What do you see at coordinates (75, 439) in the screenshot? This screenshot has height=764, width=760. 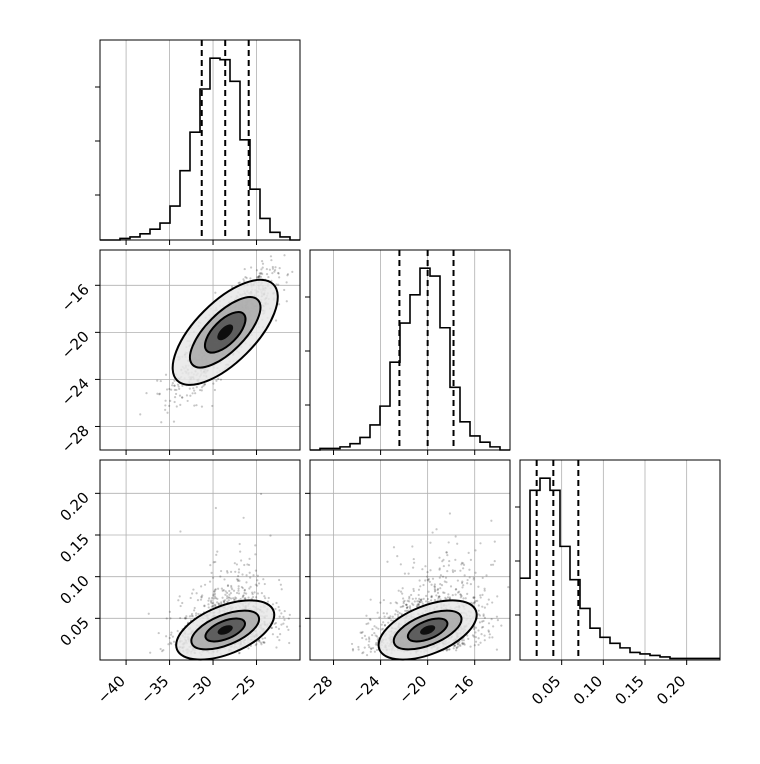 I see `y-tick-label: −28` at bounding box center [75, 439].